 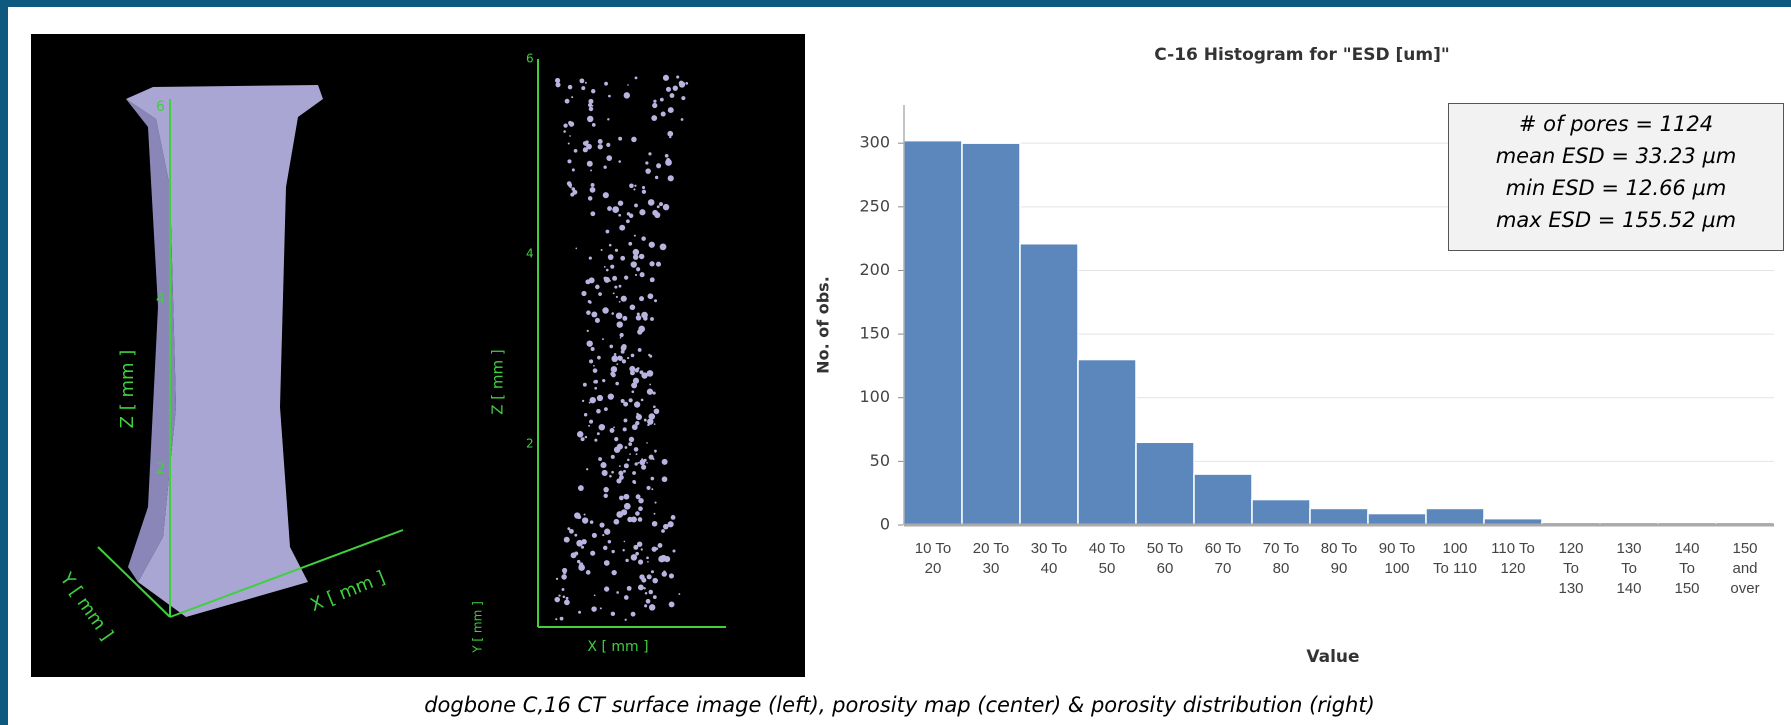 What do you see at coordinates (1687, 568) in the screenshot?
I see `x-tick-label: 140 To 150` at bounding box center [1687, 568].